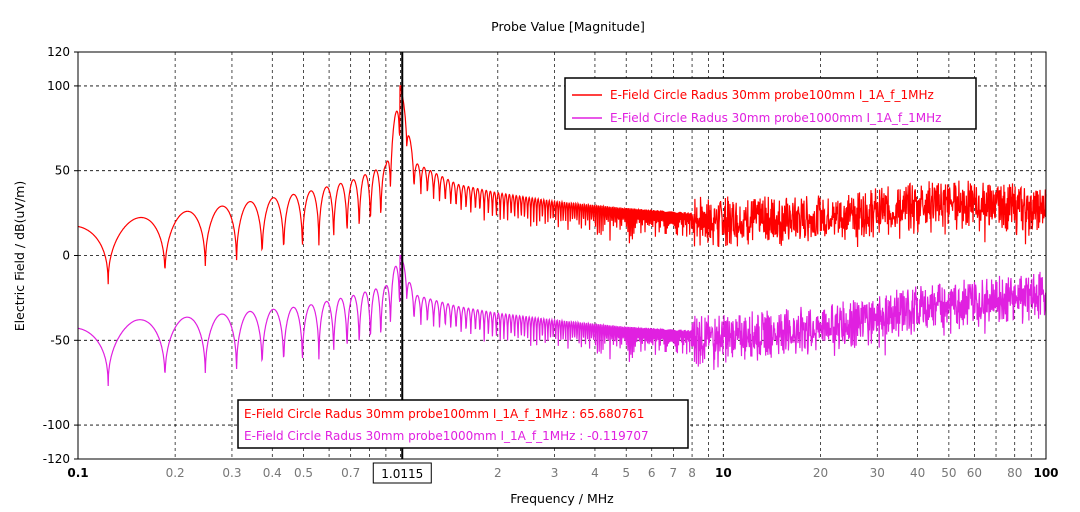  I want to click on x-tick-label: 30, so click(877, 473).